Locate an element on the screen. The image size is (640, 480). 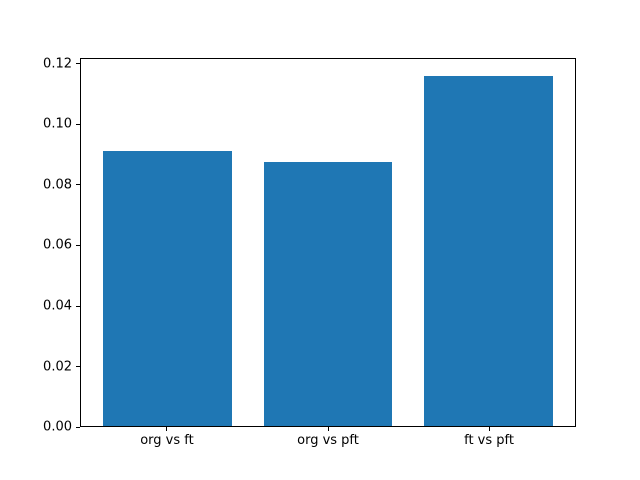
y-tick-label: 0.02 is located at coordinates (57, 367).